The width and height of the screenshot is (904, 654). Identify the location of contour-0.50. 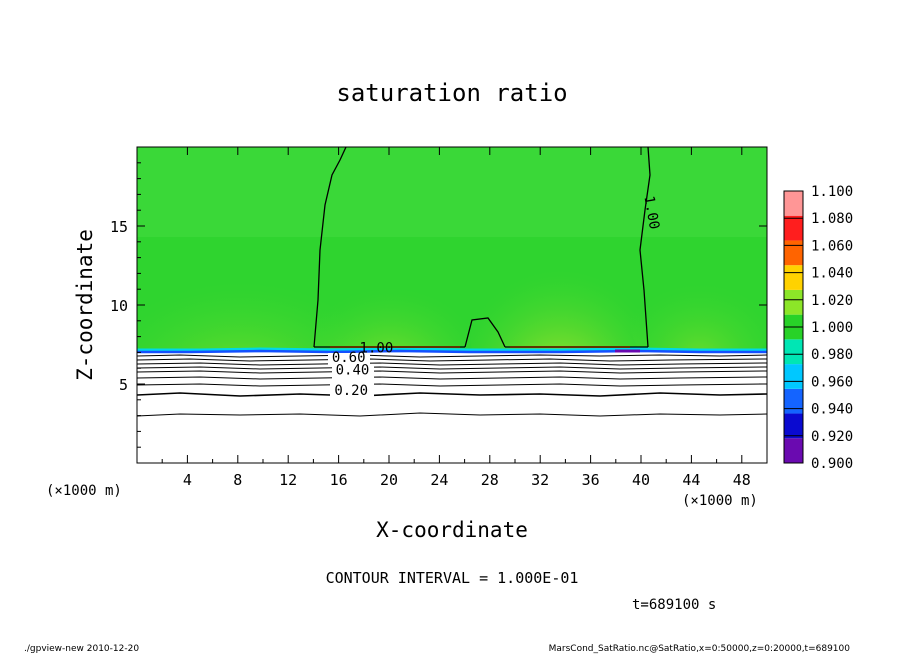
(452, 372).